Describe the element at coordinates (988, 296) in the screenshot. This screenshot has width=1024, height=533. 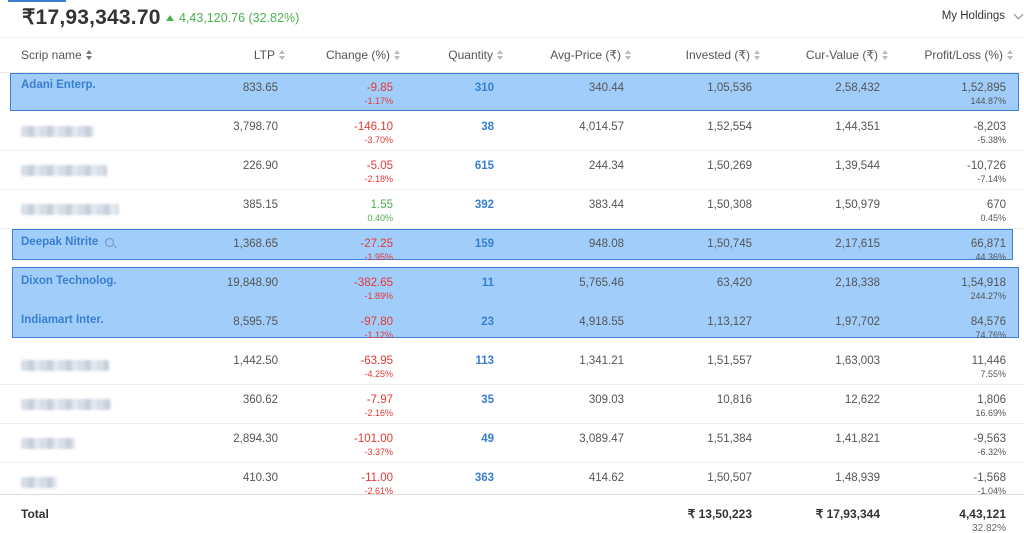
I see `pl-percent: 244.27%` at that location.